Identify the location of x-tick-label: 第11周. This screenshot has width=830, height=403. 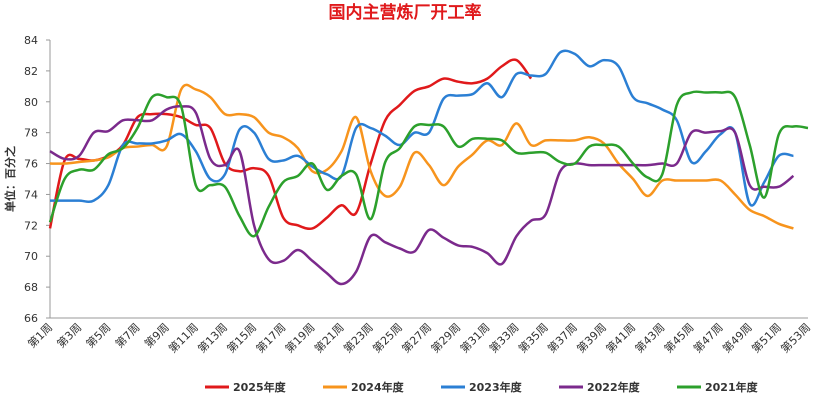
(183, 337).